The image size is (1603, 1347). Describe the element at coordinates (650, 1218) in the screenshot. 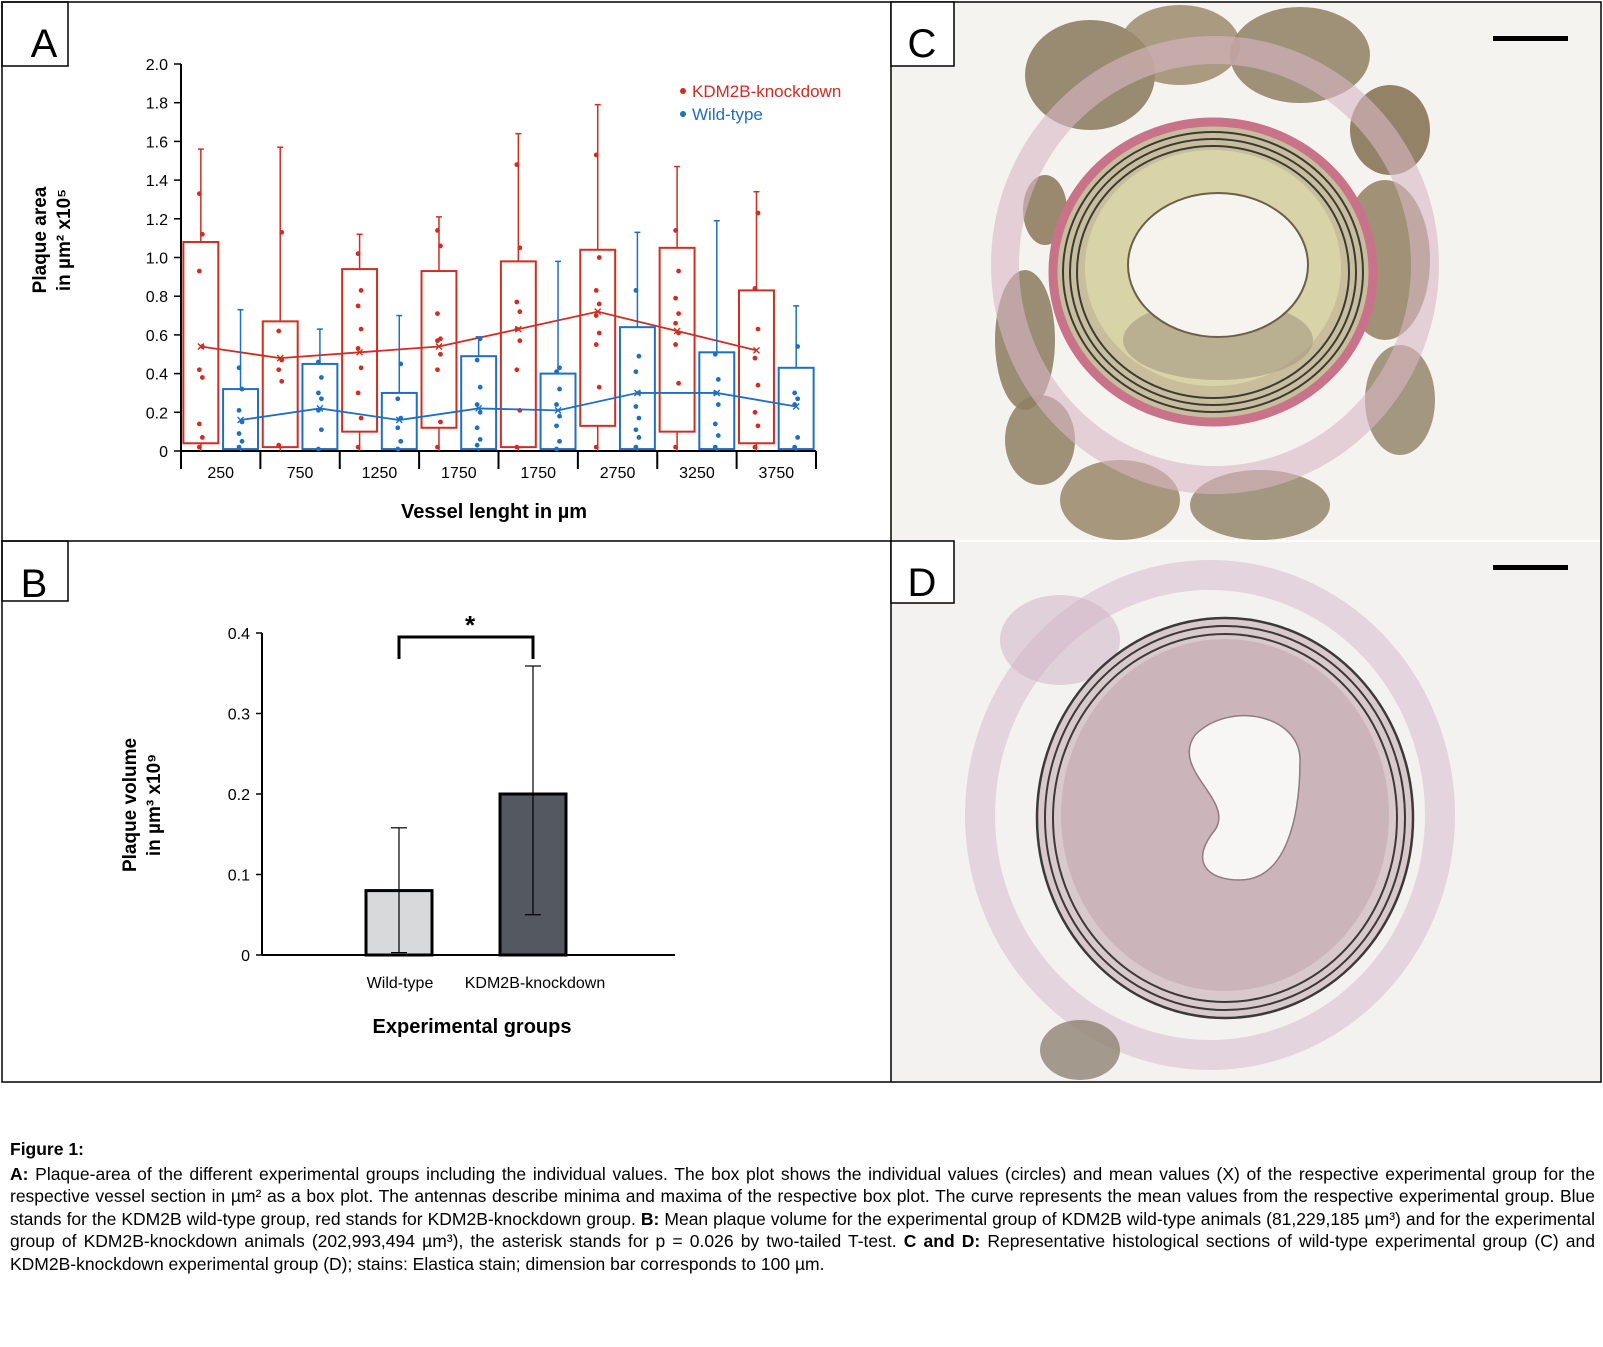

I see `caption-b-label: B:` at that location.